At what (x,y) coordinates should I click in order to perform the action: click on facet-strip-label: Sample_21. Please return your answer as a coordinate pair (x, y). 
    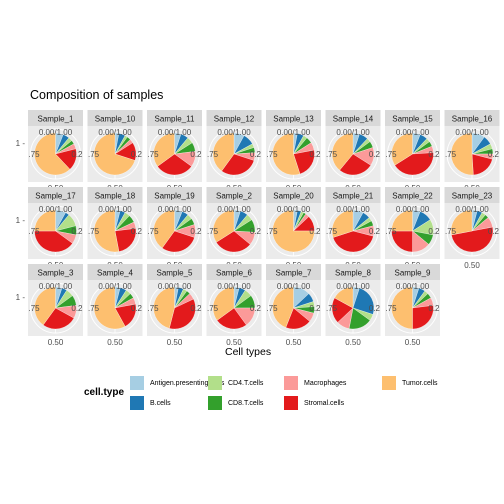
    Looking at the image, I should click on (353, 196).